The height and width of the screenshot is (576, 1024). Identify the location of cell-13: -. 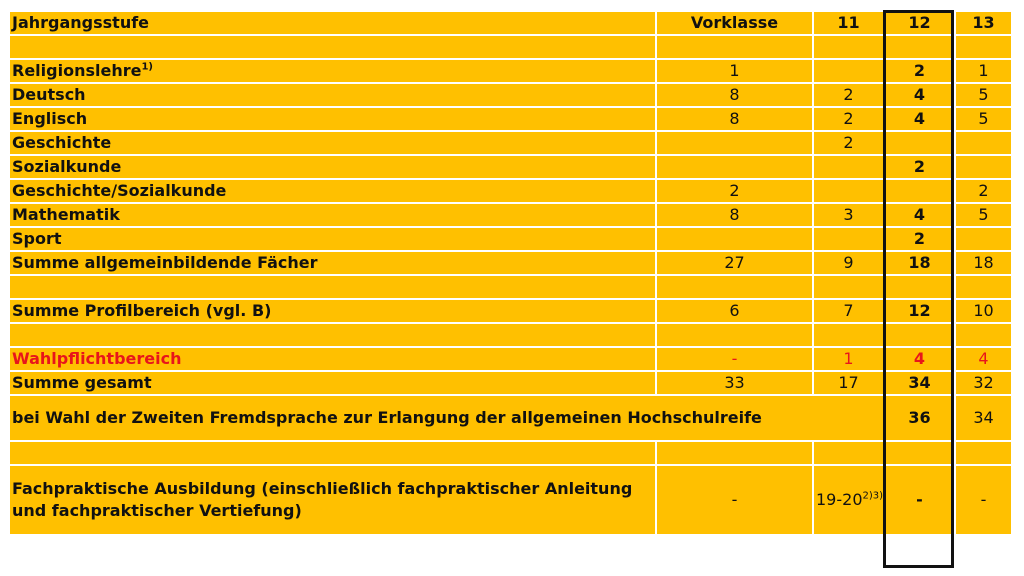
(983, 500).